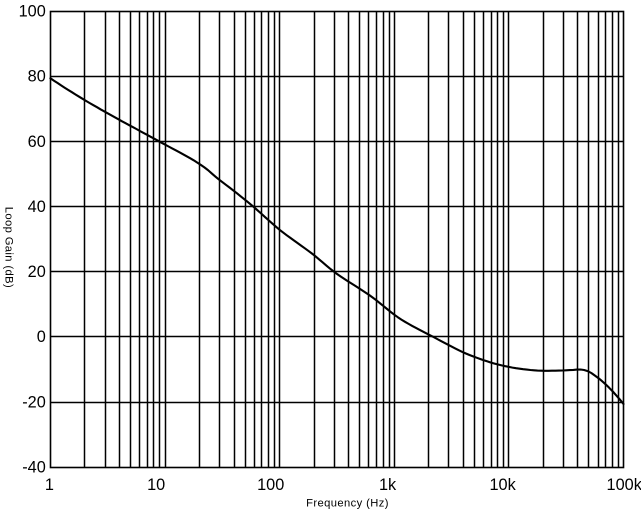 The image size is (641, 511). Describe the element at coordinates (41, 337) in the screenshot. I see `svg-text: 0` at that location.